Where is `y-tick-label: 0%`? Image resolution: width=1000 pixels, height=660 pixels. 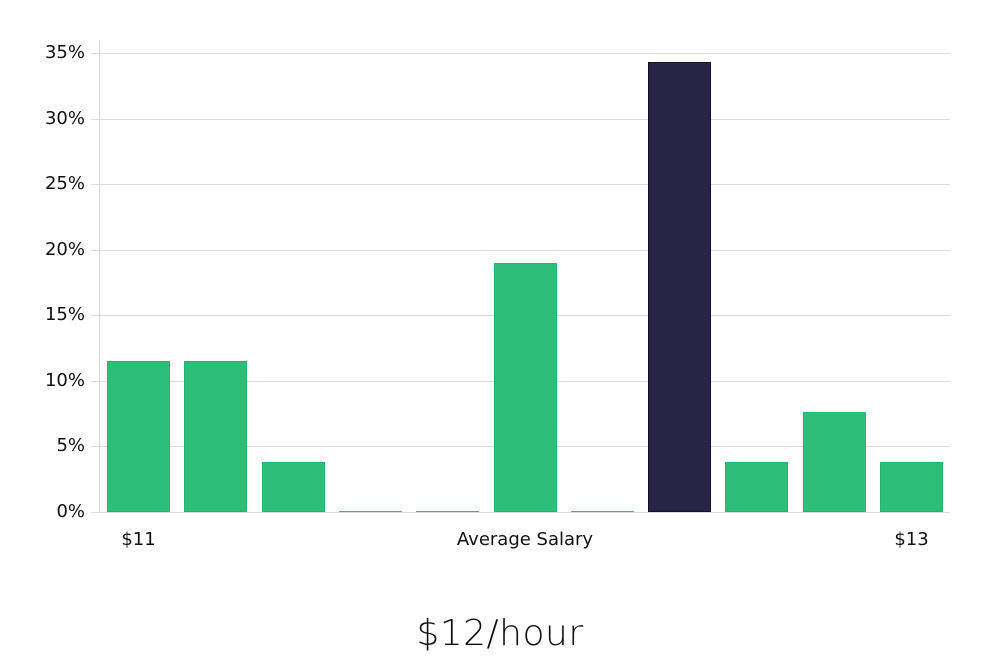
y-tick-label: 0% is located at coordinates (70, 511).